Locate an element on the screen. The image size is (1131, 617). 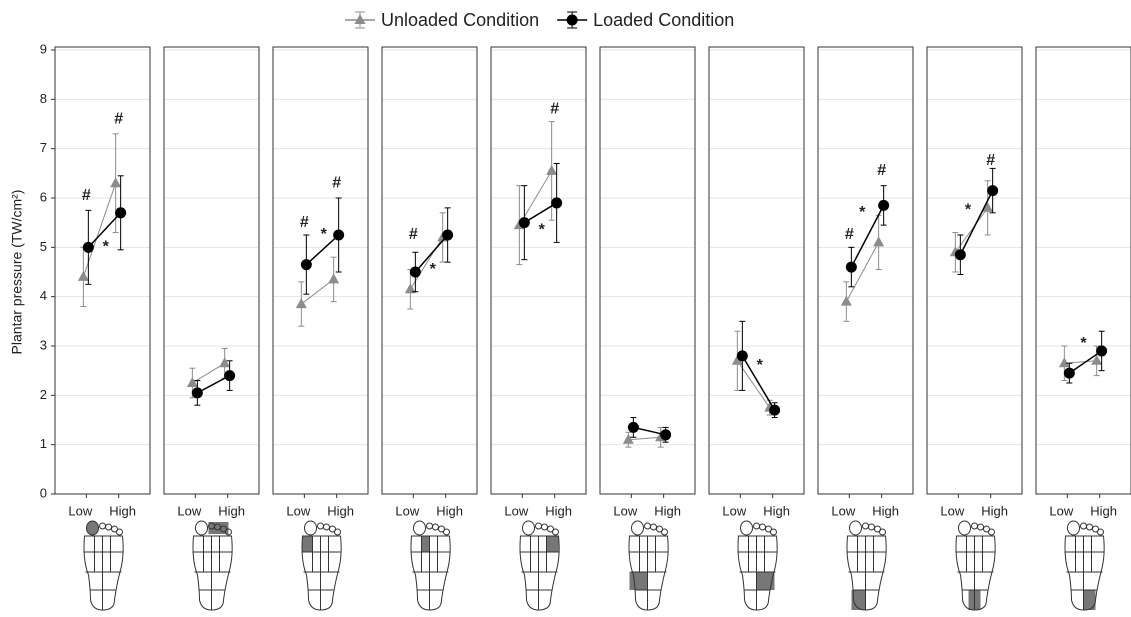
legend-label: Loaded Condition is located at coordinates (663, 20).